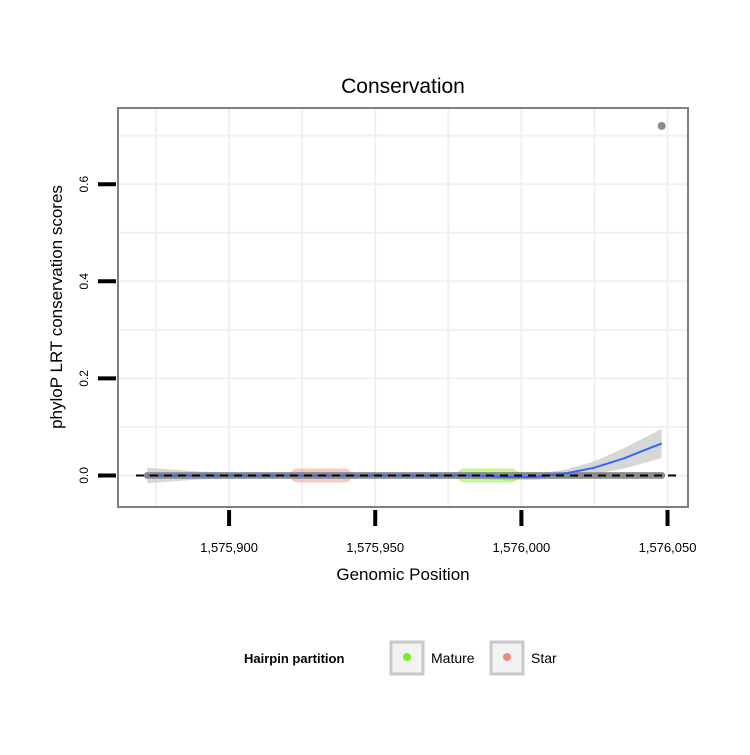 The image size is (750, 755). I want to click on x-tick-label: 1,576,050, so click(668, 547).